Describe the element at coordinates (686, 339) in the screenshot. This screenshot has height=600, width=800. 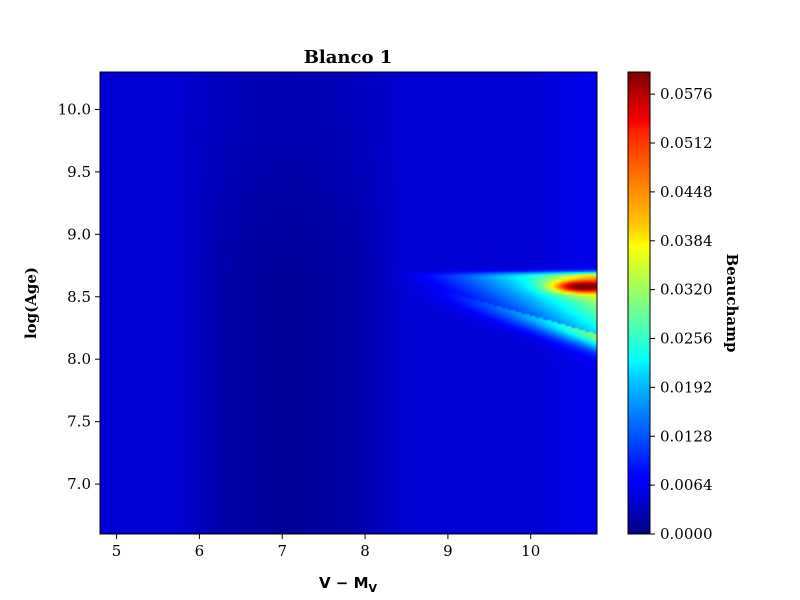
I see `colorbar-tick-label: 0.0256` at that location.